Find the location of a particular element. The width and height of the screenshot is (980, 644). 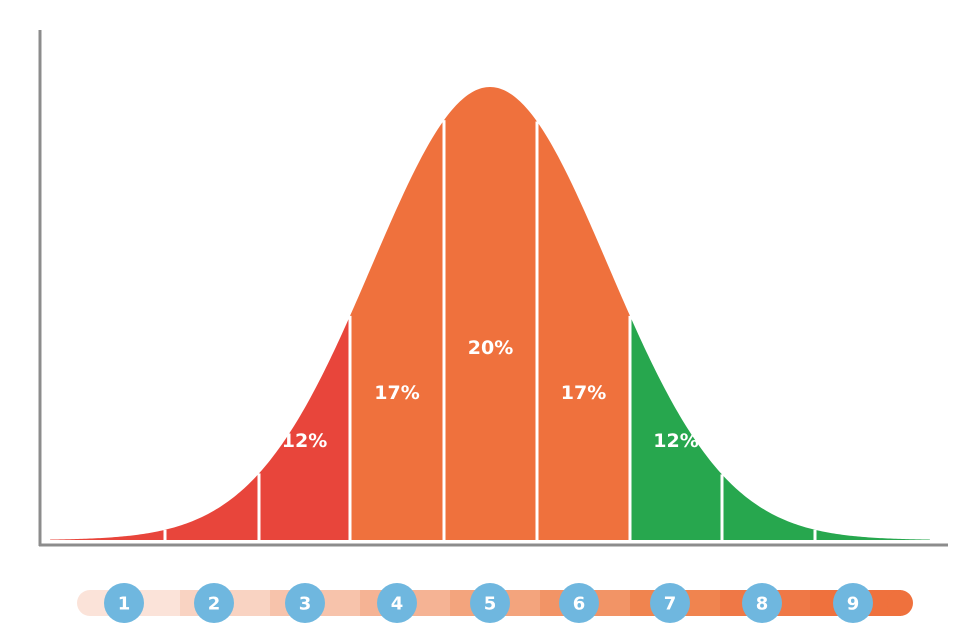

percent-label-8: 7% is located at coordinates (768, 488).